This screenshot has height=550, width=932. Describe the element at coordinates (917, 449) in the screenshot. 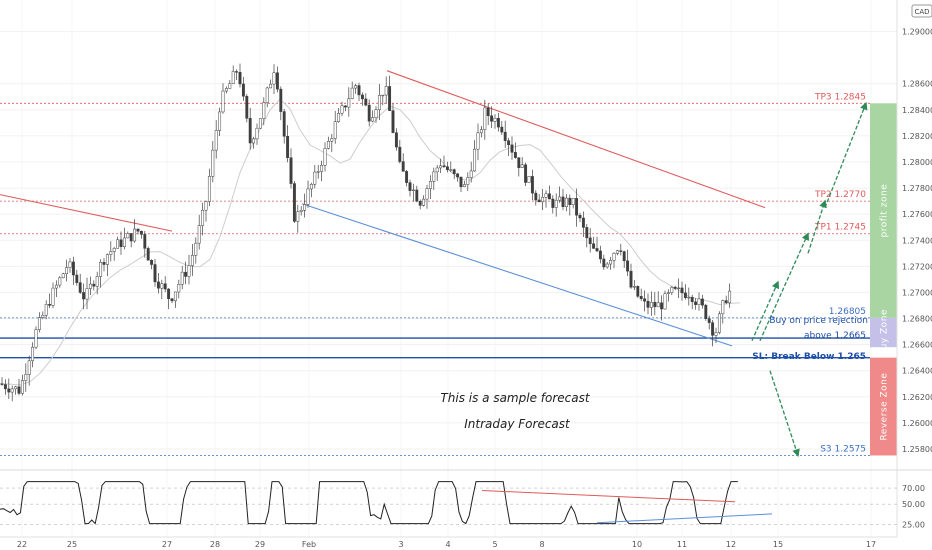

I see `price-tick-label: 1.25800` at that location.